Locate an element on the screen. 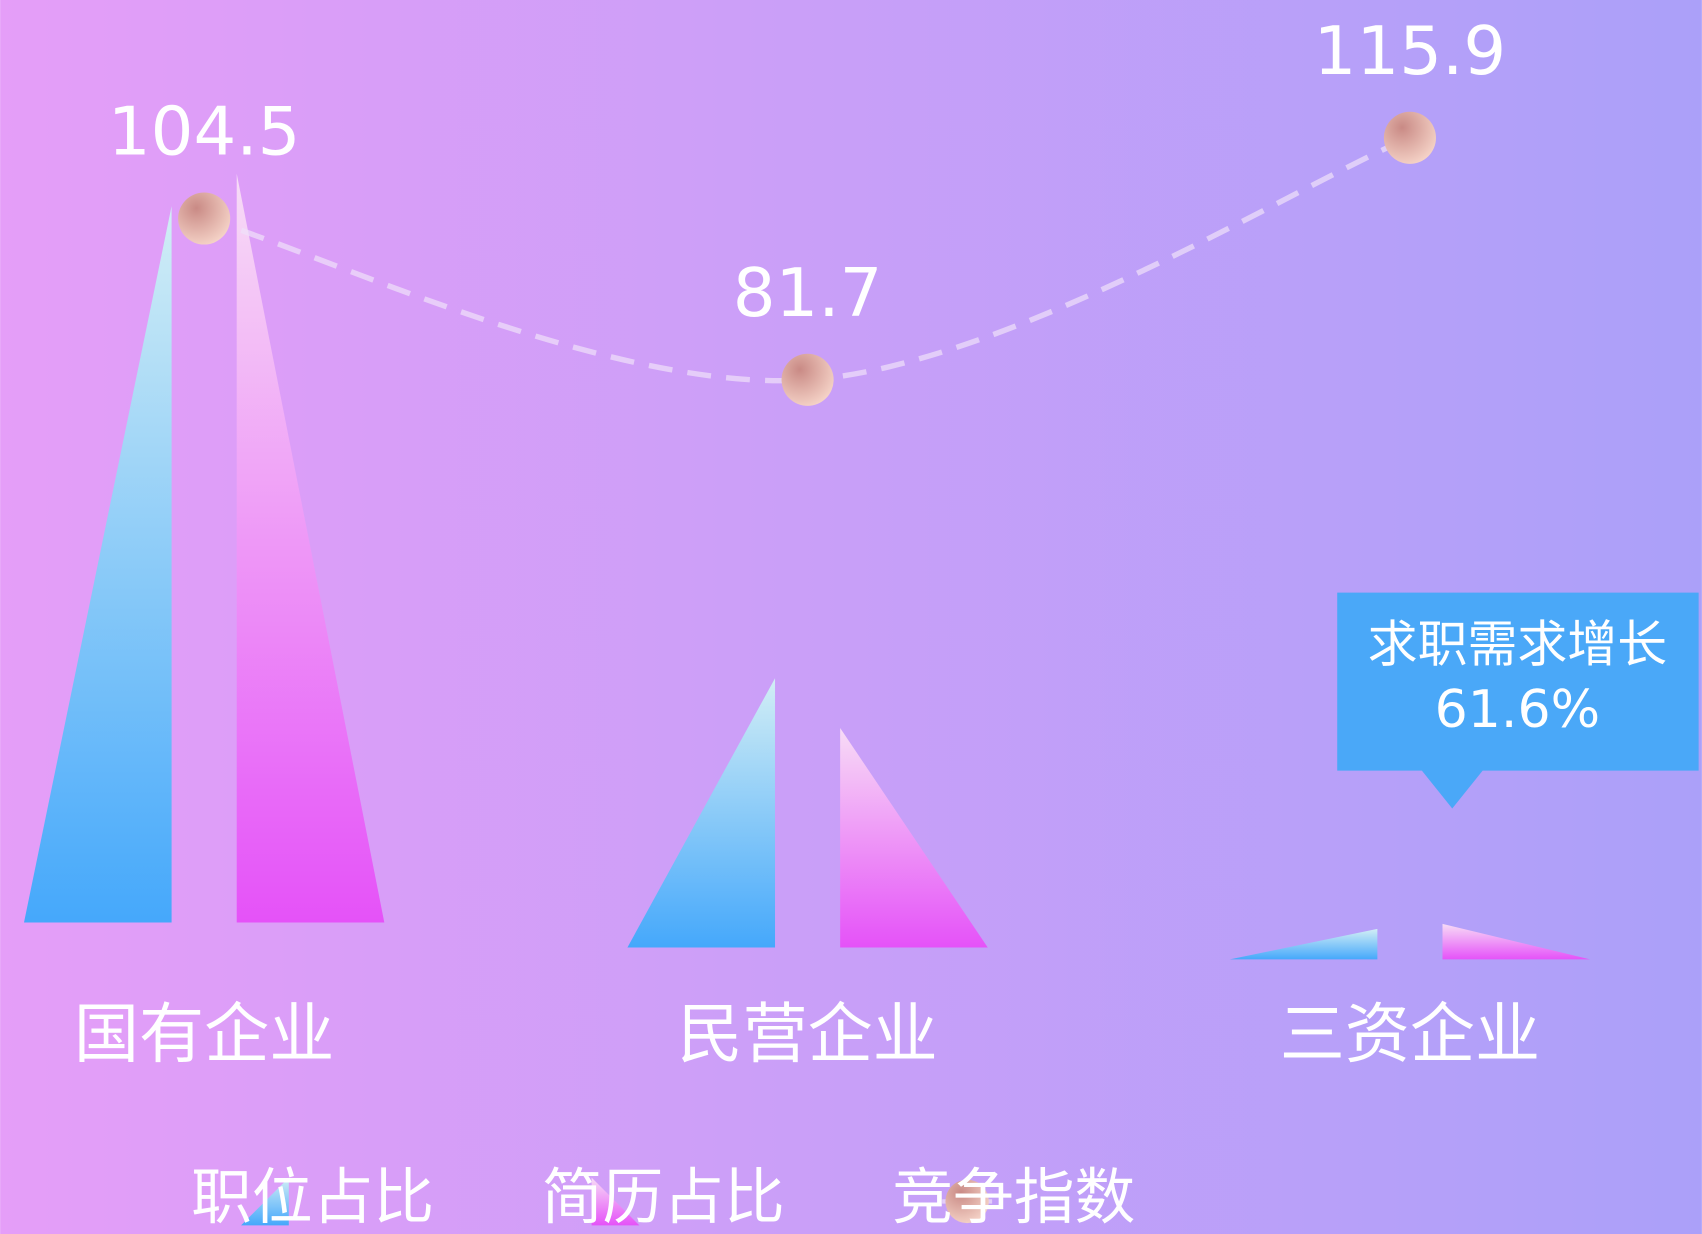  x-tick-label: 三资企业 is located at coordinates (1410, 1035).